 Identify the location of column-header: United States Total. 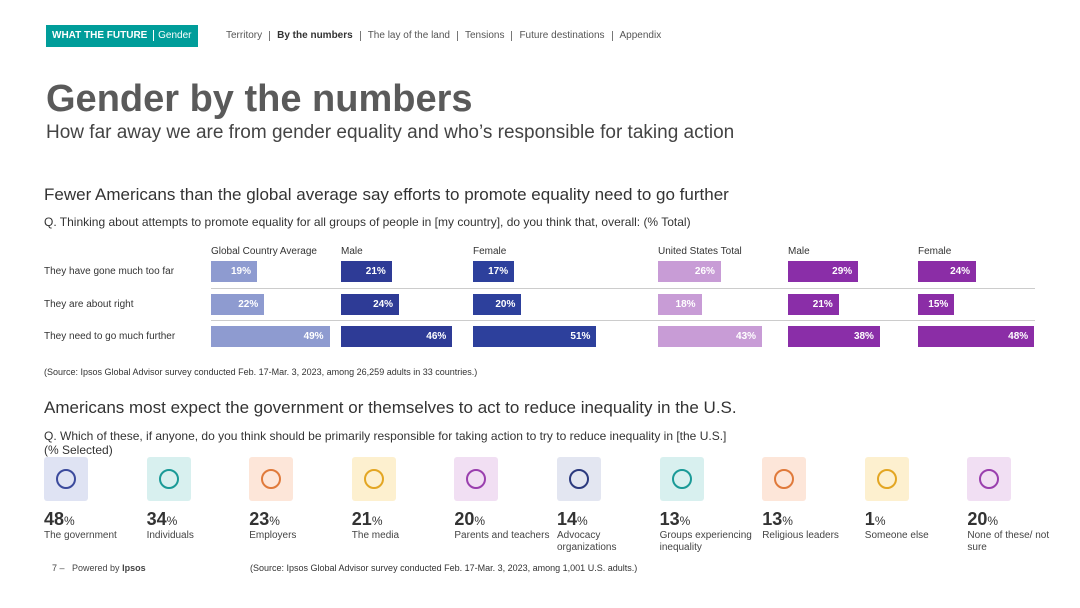
(700, 251).